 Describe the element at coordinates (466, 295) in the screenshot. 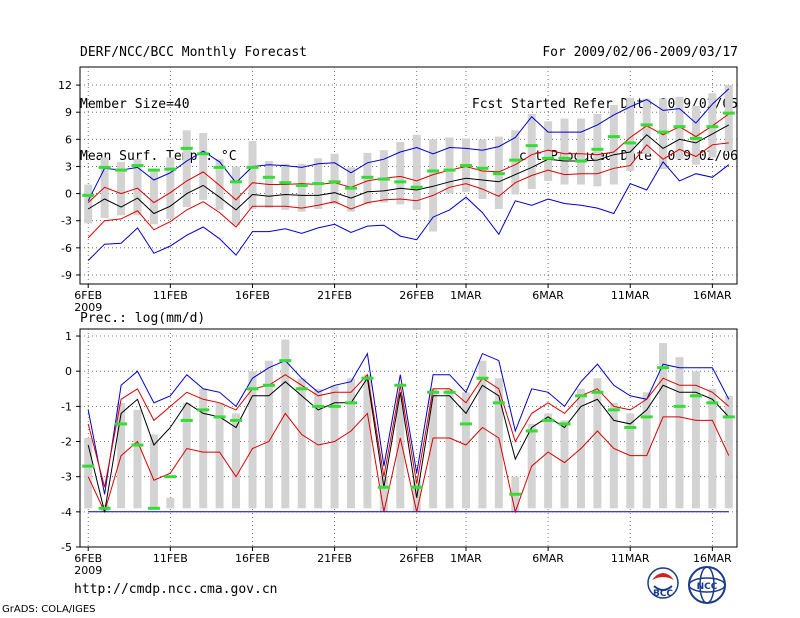

I see `x-tick-label: 1MAR` at that location.